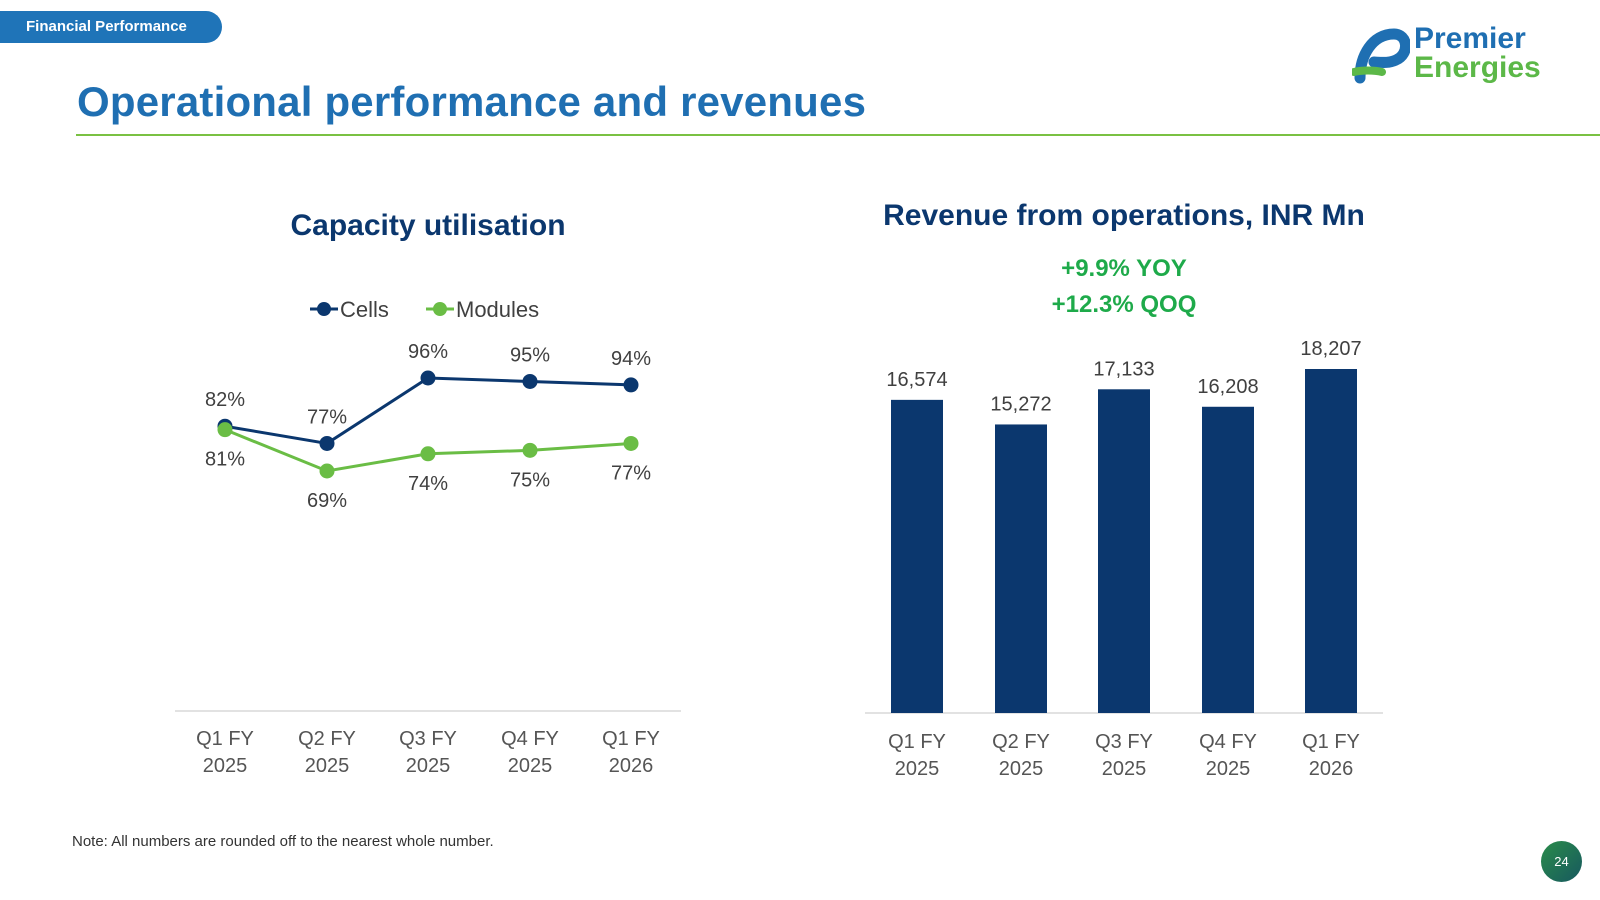  Describe the element at coordinates (324, 309) in the screenshot. I see `legend-marker-cells` at that location.